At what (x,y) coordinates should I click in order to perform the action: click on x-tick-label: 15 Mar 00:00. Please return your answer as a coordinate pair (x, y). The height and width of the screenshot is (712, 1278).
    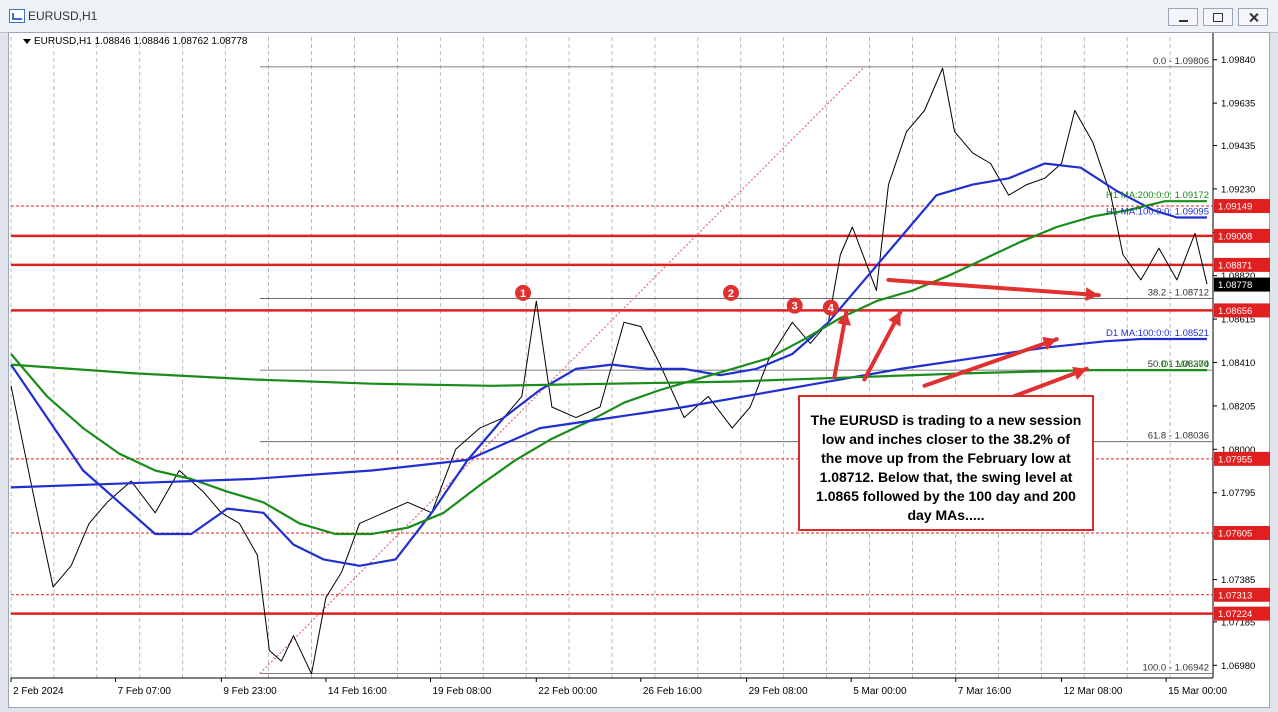
    Looking at the image, I should click on (1197, 691).